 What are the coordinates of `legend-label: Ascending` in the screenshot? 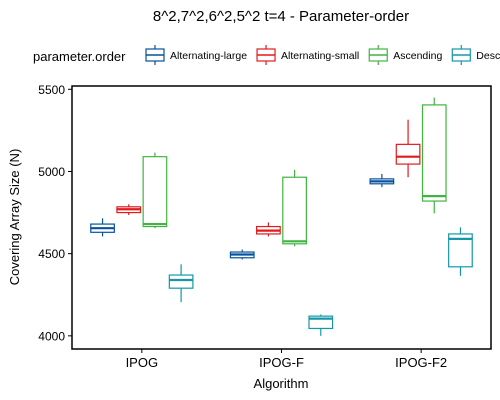 It's located at (417, 56).